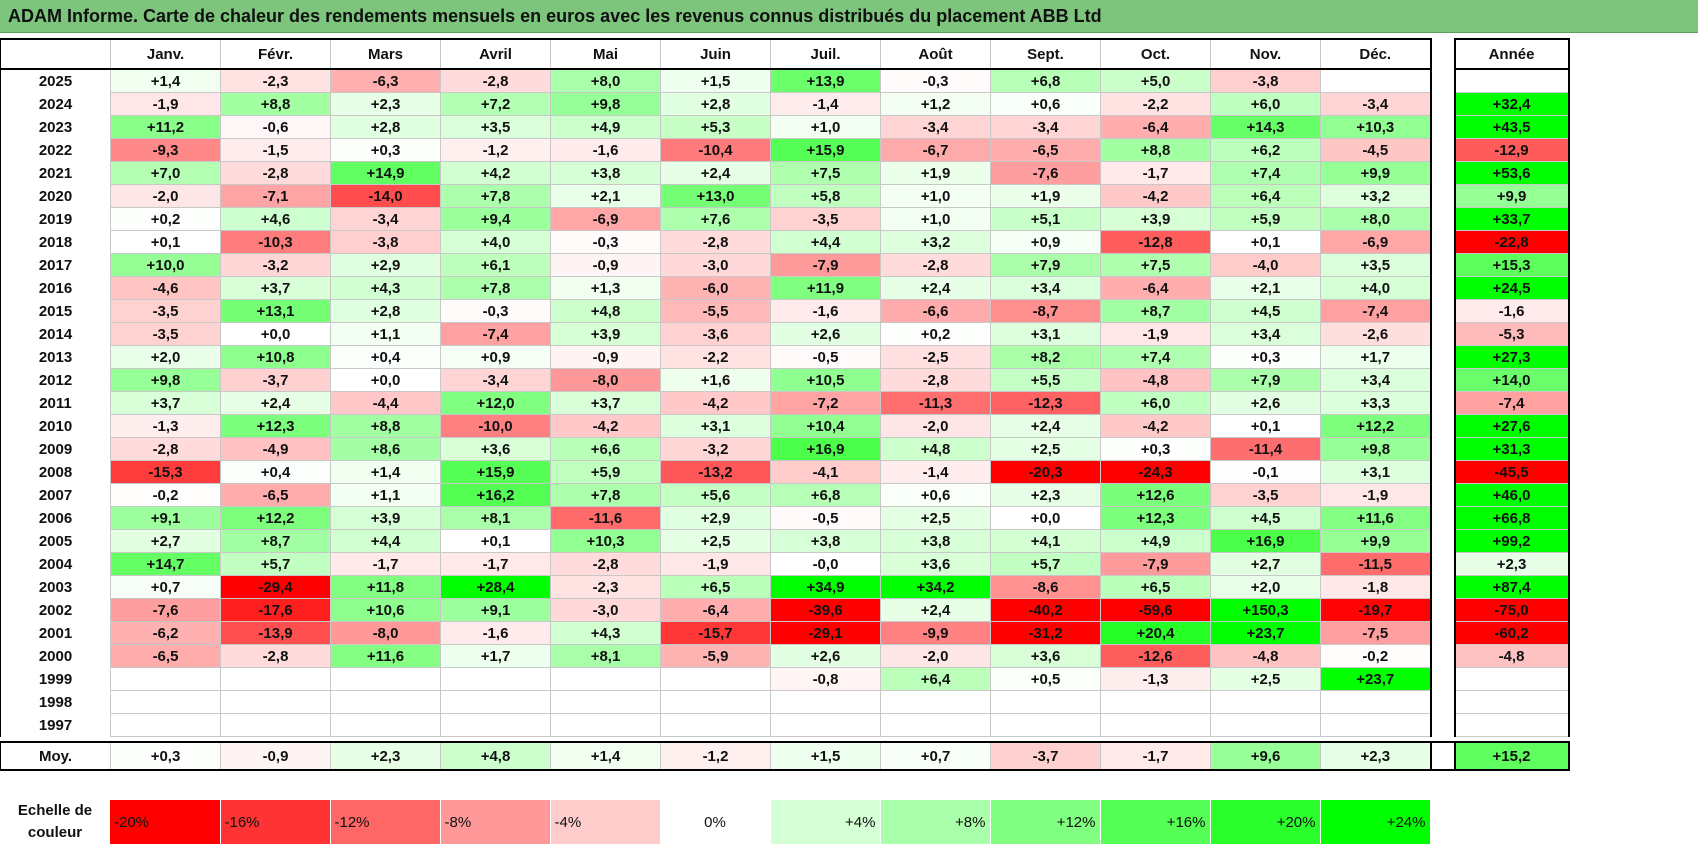 This screenshot has height=848, width=1698. Describe the element at coordinates (1155, 80) in the screenshot. I see `heatmap-cell: +5,0` at that location.